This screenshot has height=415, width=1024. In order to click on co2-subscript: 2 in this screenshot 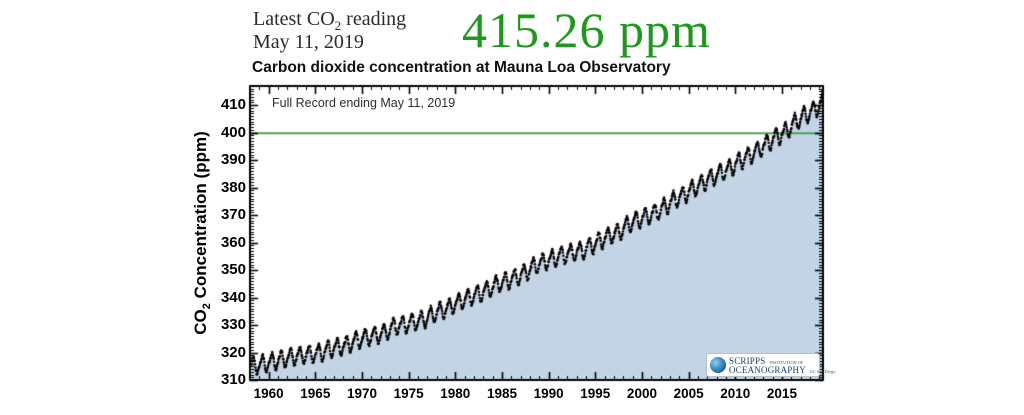, I will do `click(338, 25)`.